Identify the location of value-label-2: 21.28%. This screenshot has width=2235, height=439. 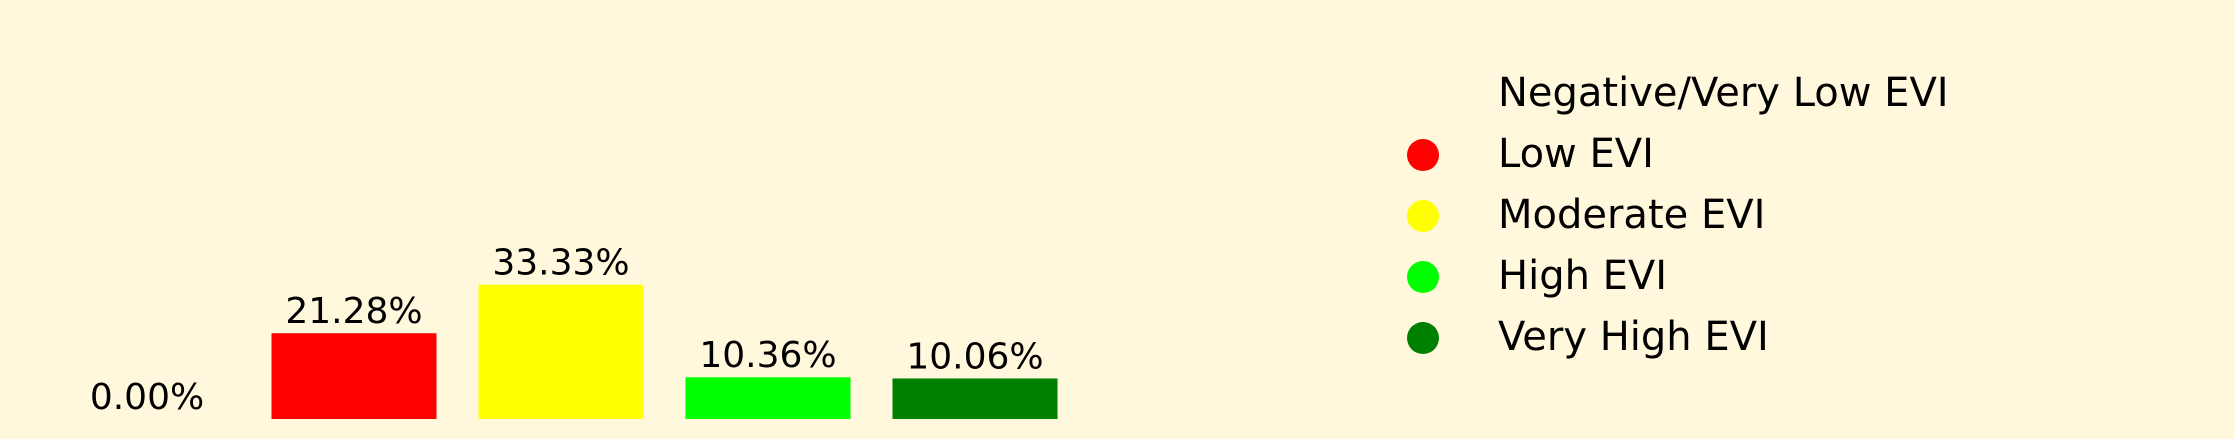
(353, 311).